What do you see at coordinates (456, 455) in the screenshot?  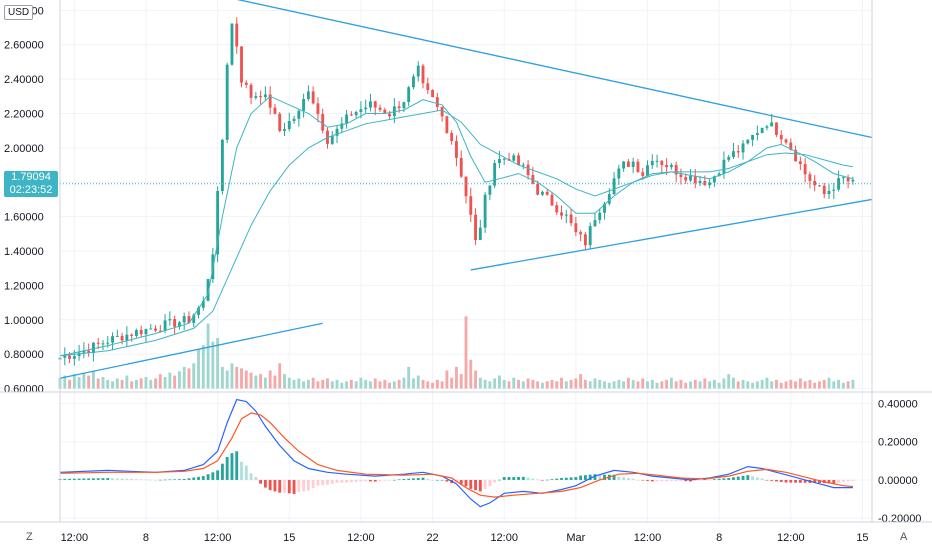 I see `signal-line` at bounding box center [456, 455].